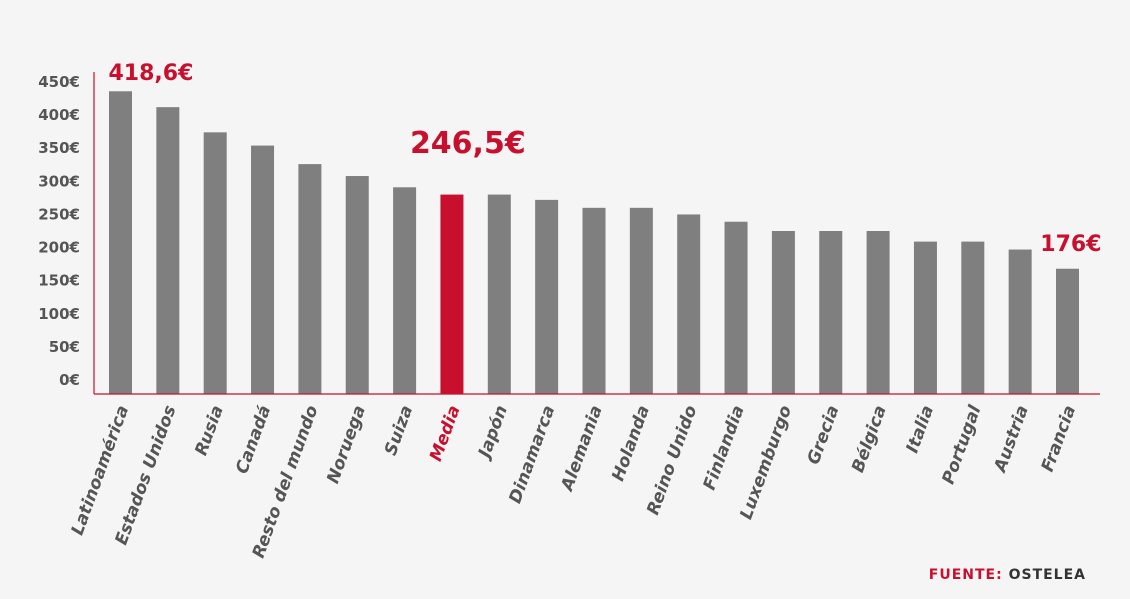 The width and height of the screenshot is (1130, 599). I want to click on x-category-label: Media, so click(445, 433).